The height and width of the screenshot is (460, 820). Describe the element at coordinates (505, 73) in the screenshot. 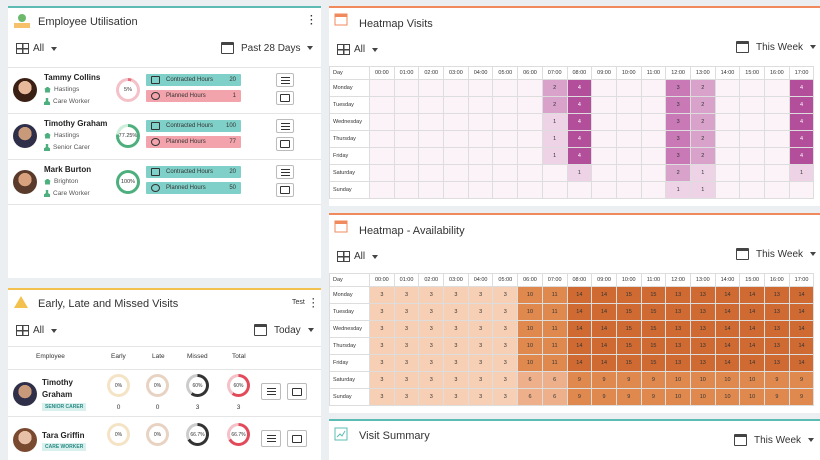

I see `heatmap-hour-header: 05:00` at that location.